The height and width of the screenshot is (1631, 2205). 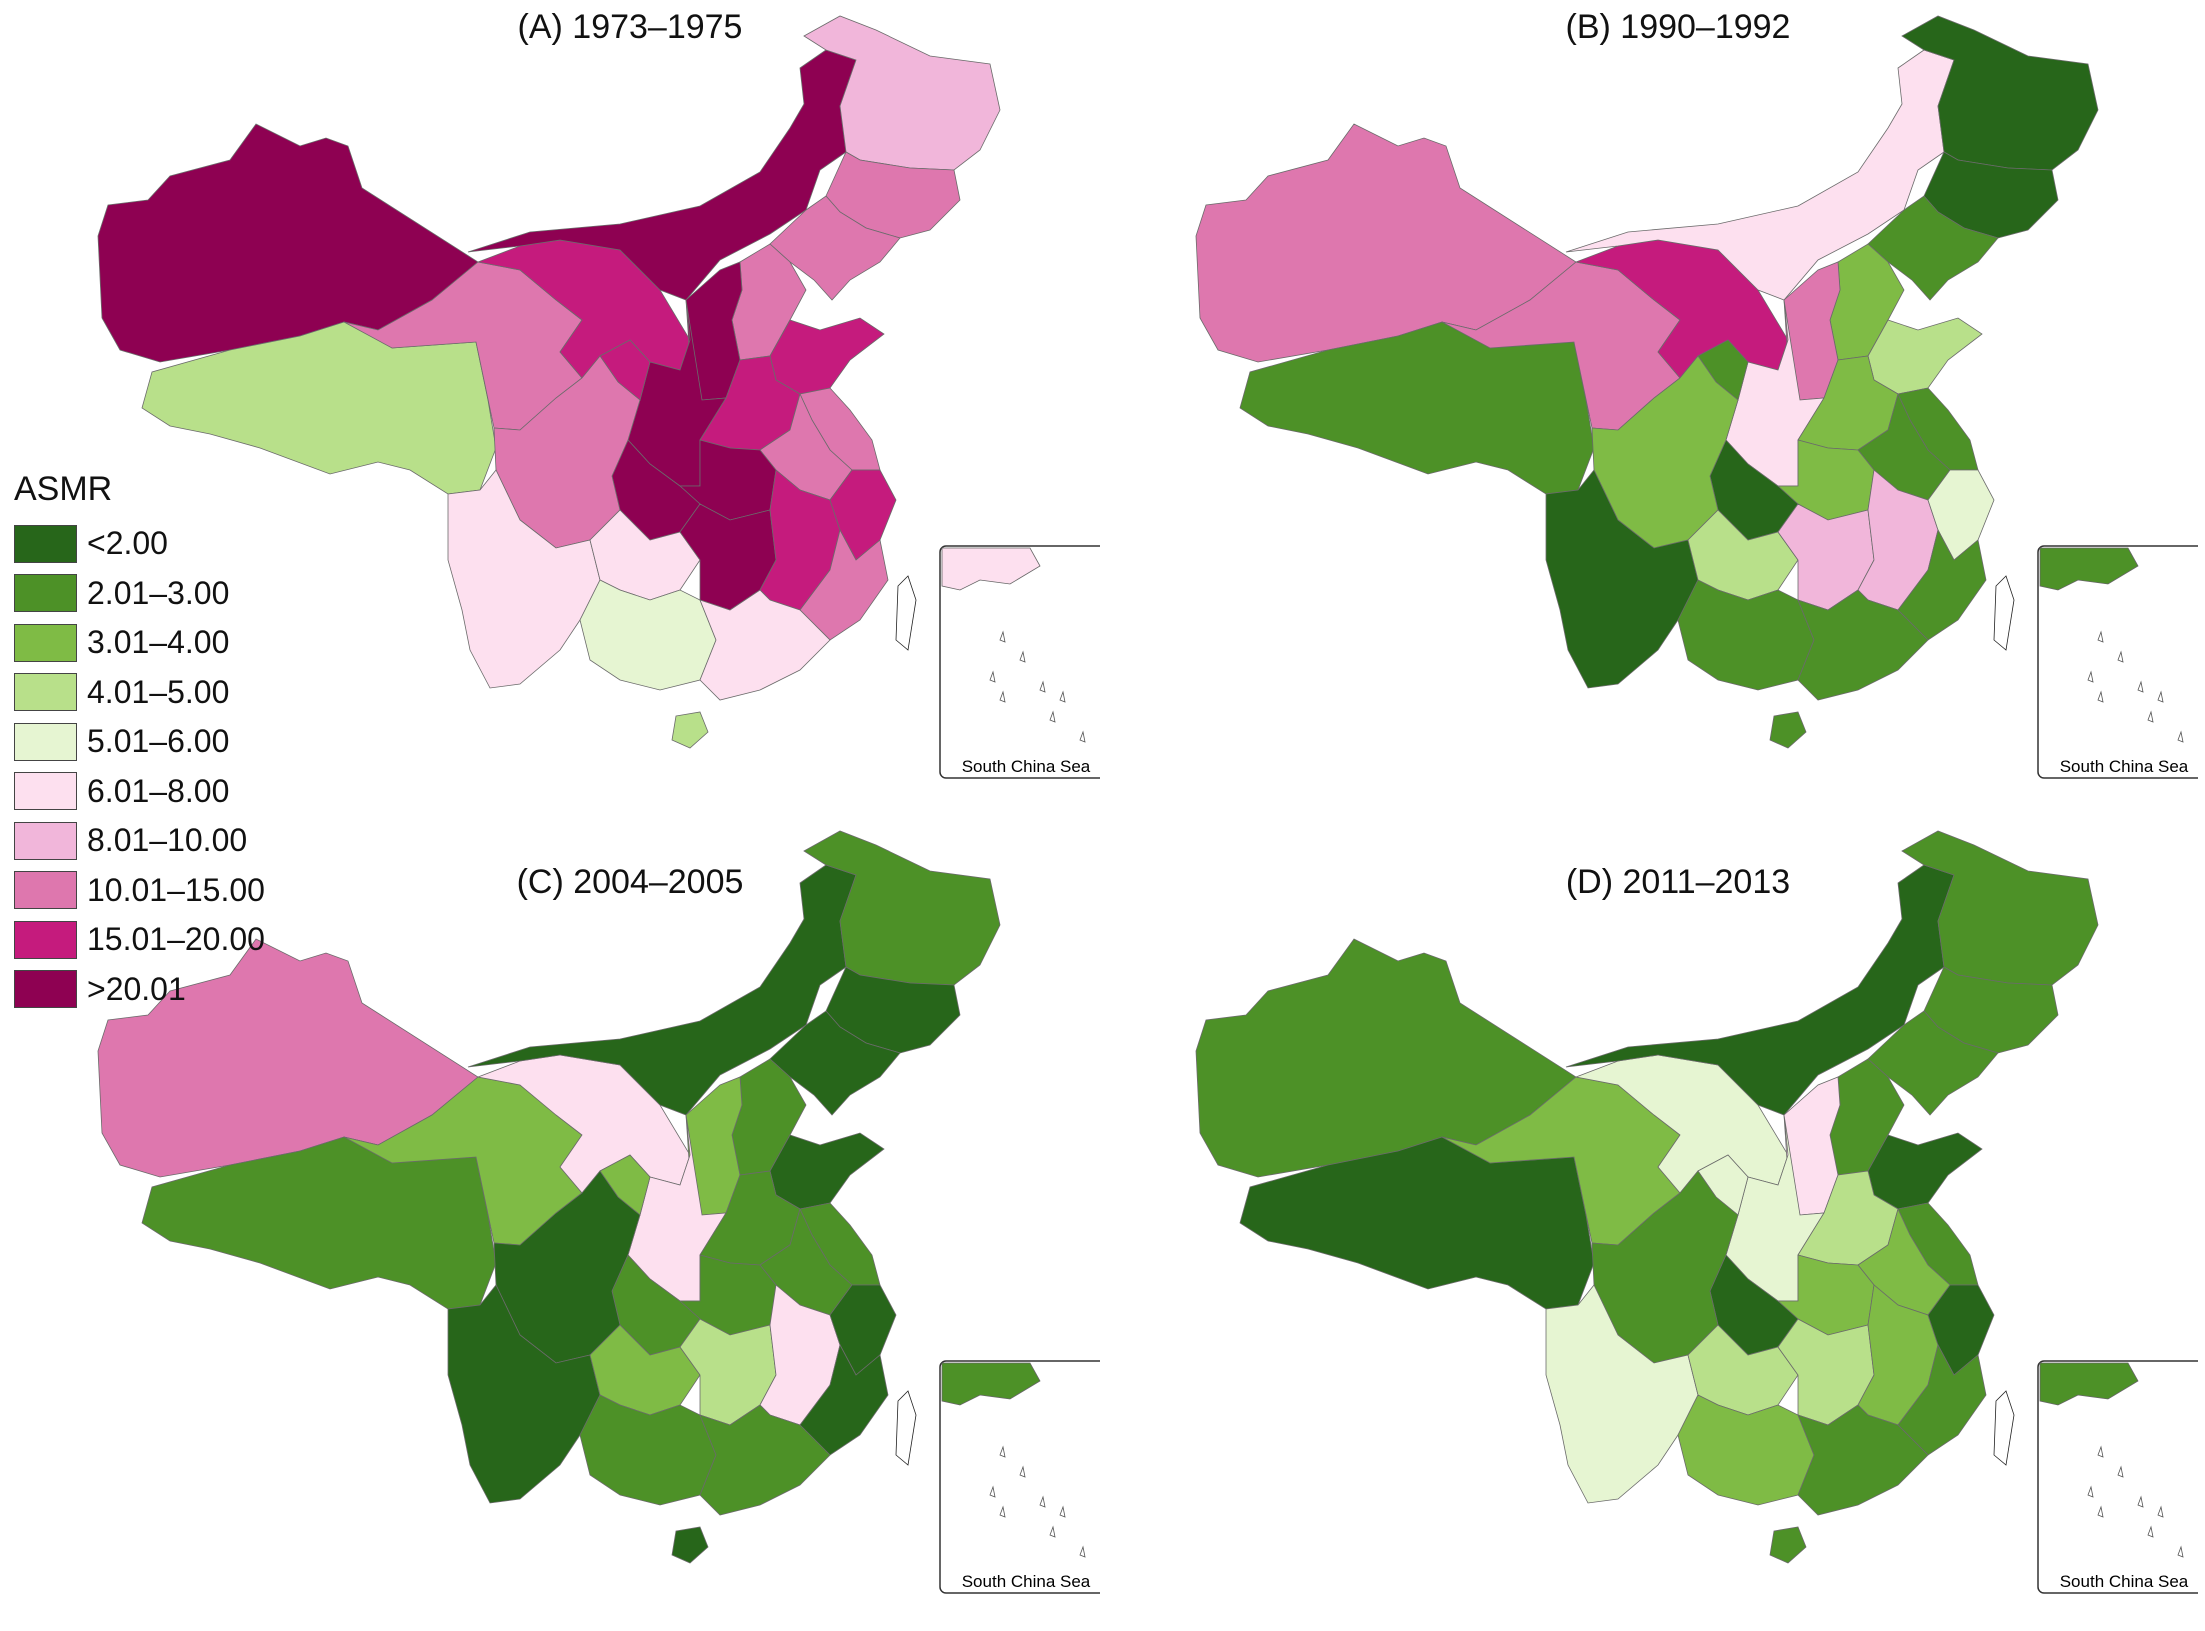 What do you see at coordinates (630, 882) in the screenshot?
I see `panel-title-c: (C) 2004–2005` at bounding box center [630, 882].